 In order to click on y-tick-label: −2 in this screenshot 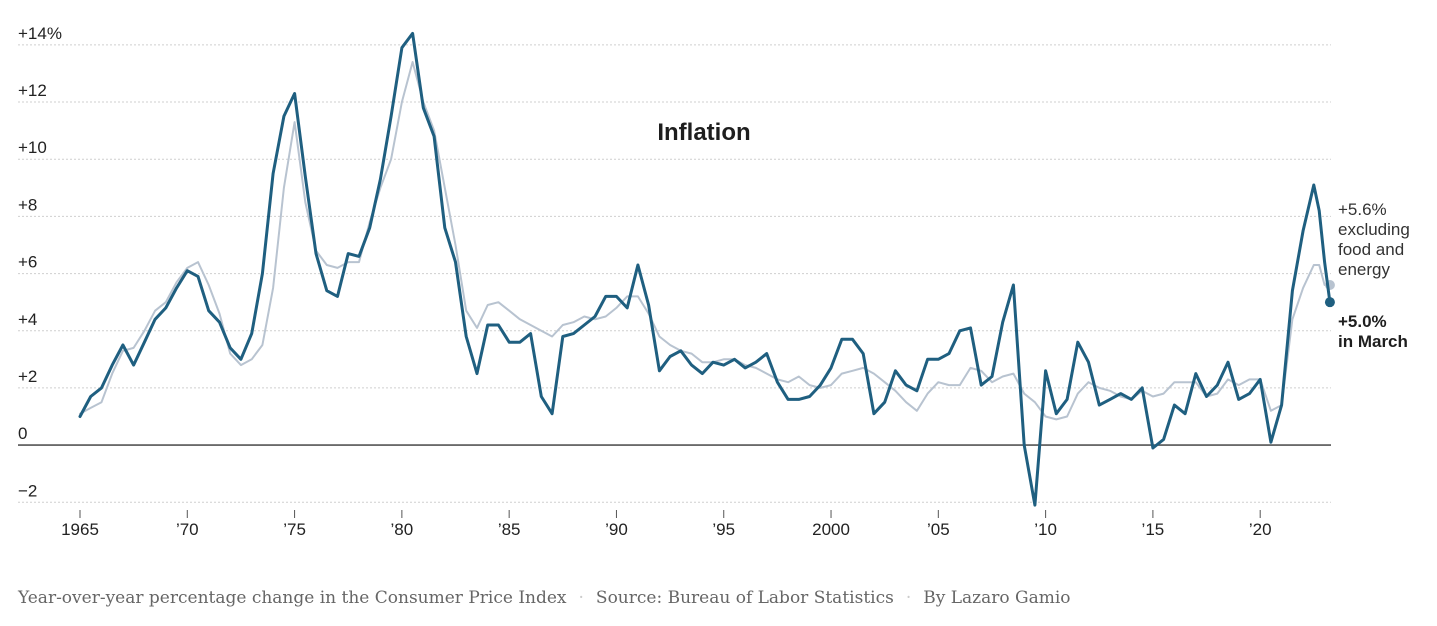, I will do `click(27, 490)`.